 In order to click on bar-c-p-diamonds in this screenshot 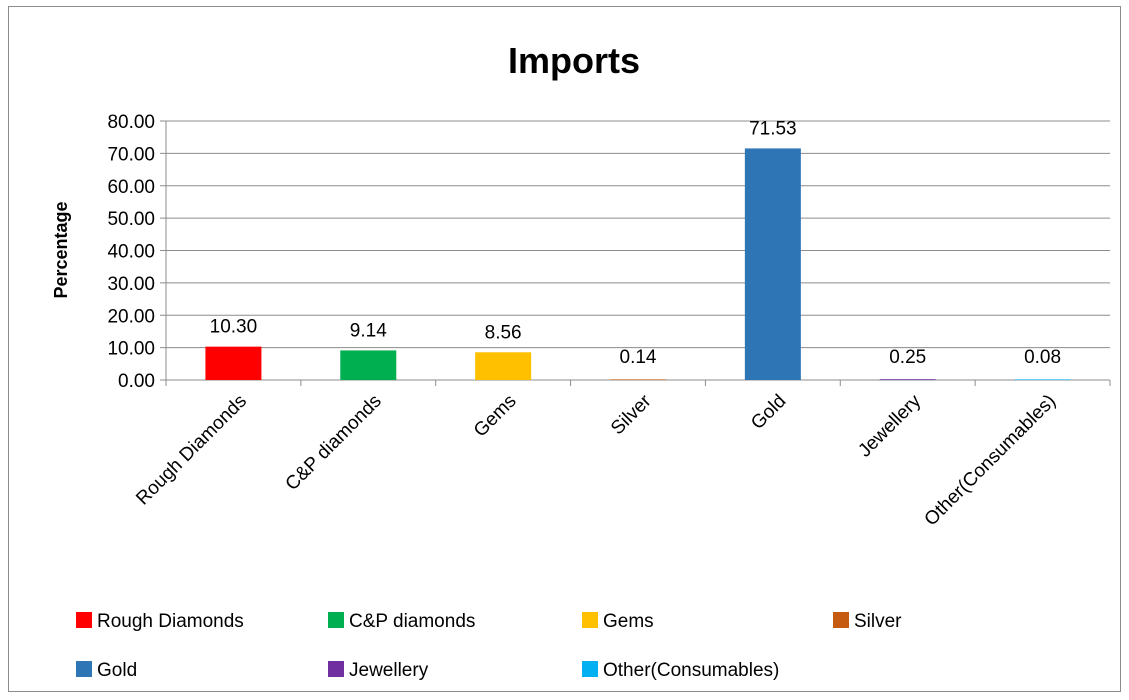, I will do `click(368, 365)`.